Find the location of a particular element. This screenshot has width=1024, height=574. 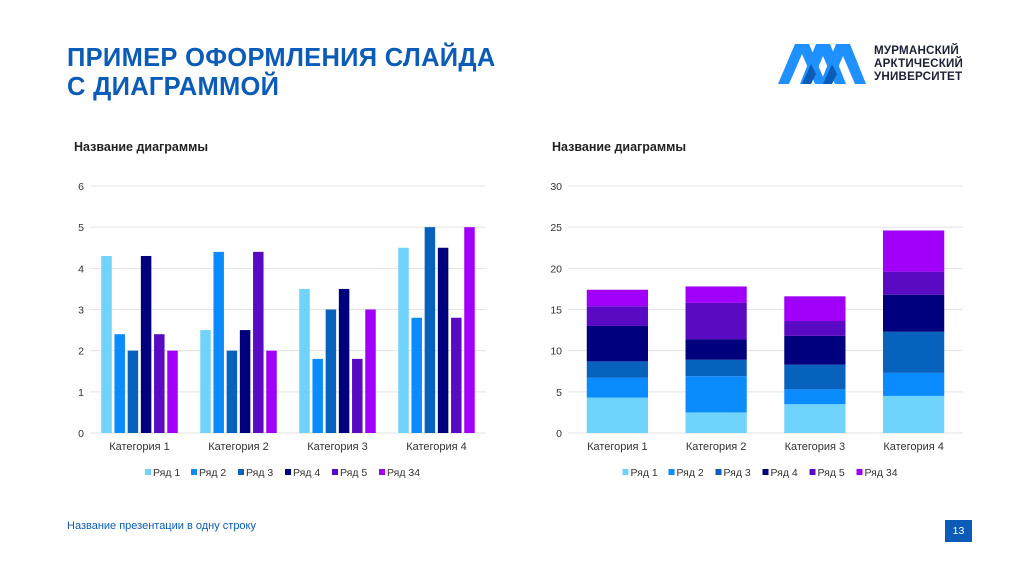

legend-item: Ряд 2 is located at coordinates (208, 473).